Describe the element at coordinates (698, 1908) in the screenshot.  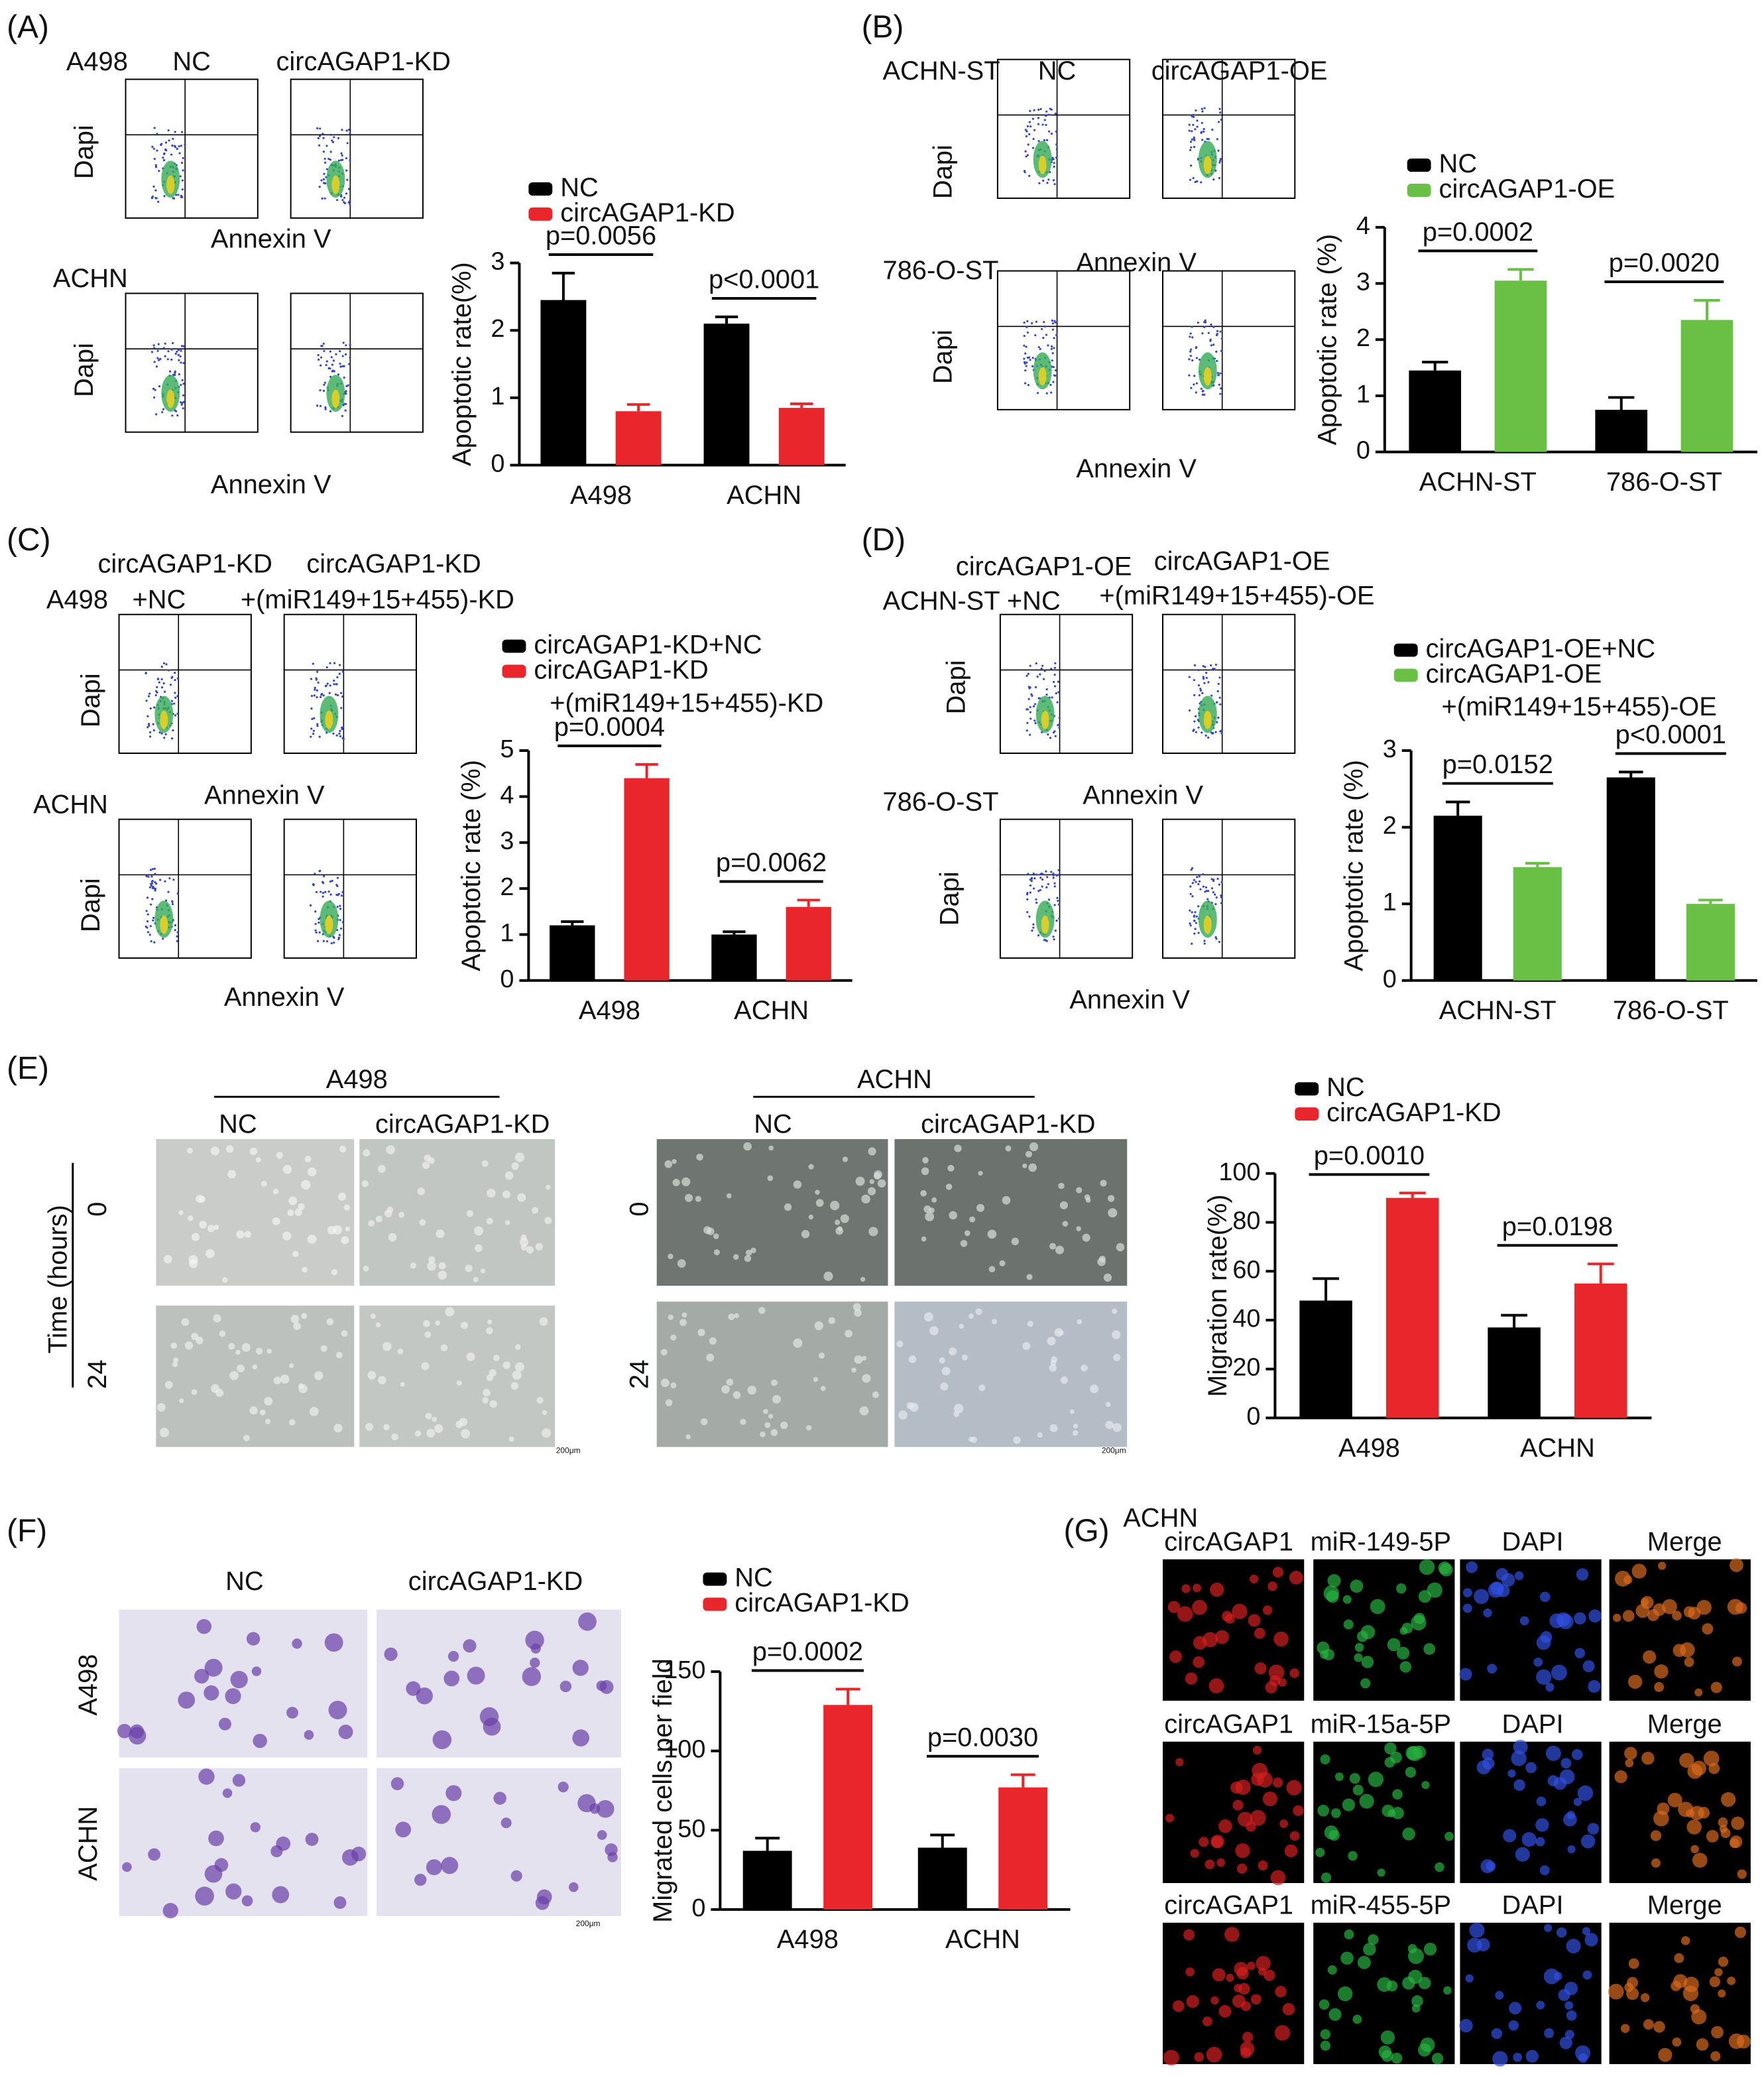
I see `y-tick-label: 0` at that location.